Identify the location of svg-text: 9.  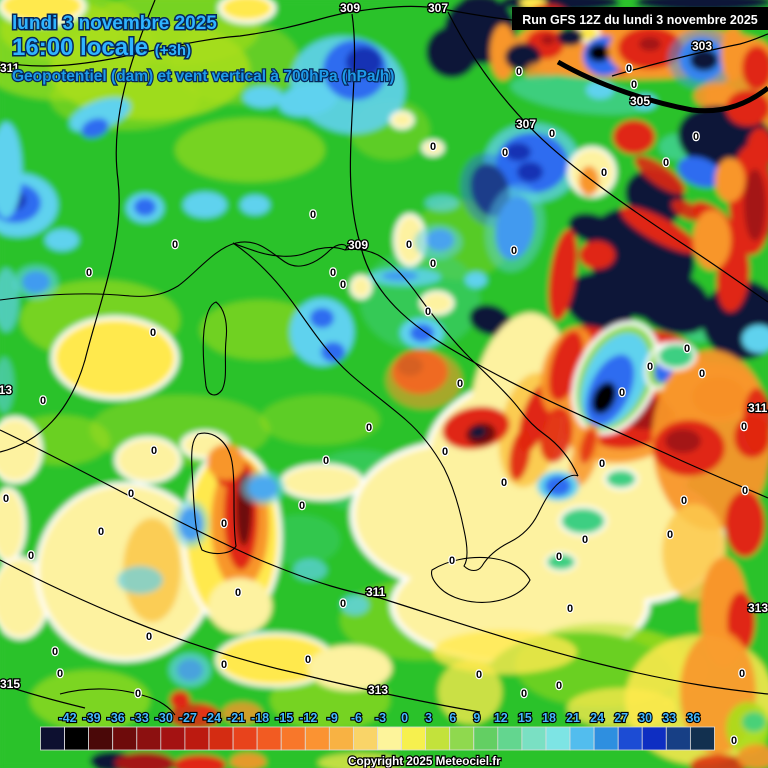
(476, 718).